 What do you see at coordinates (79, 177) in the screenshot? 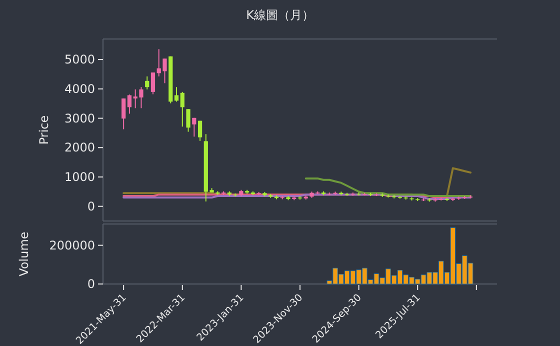
I see `y-tick-label: 1000` at bounding box center [79, 177].